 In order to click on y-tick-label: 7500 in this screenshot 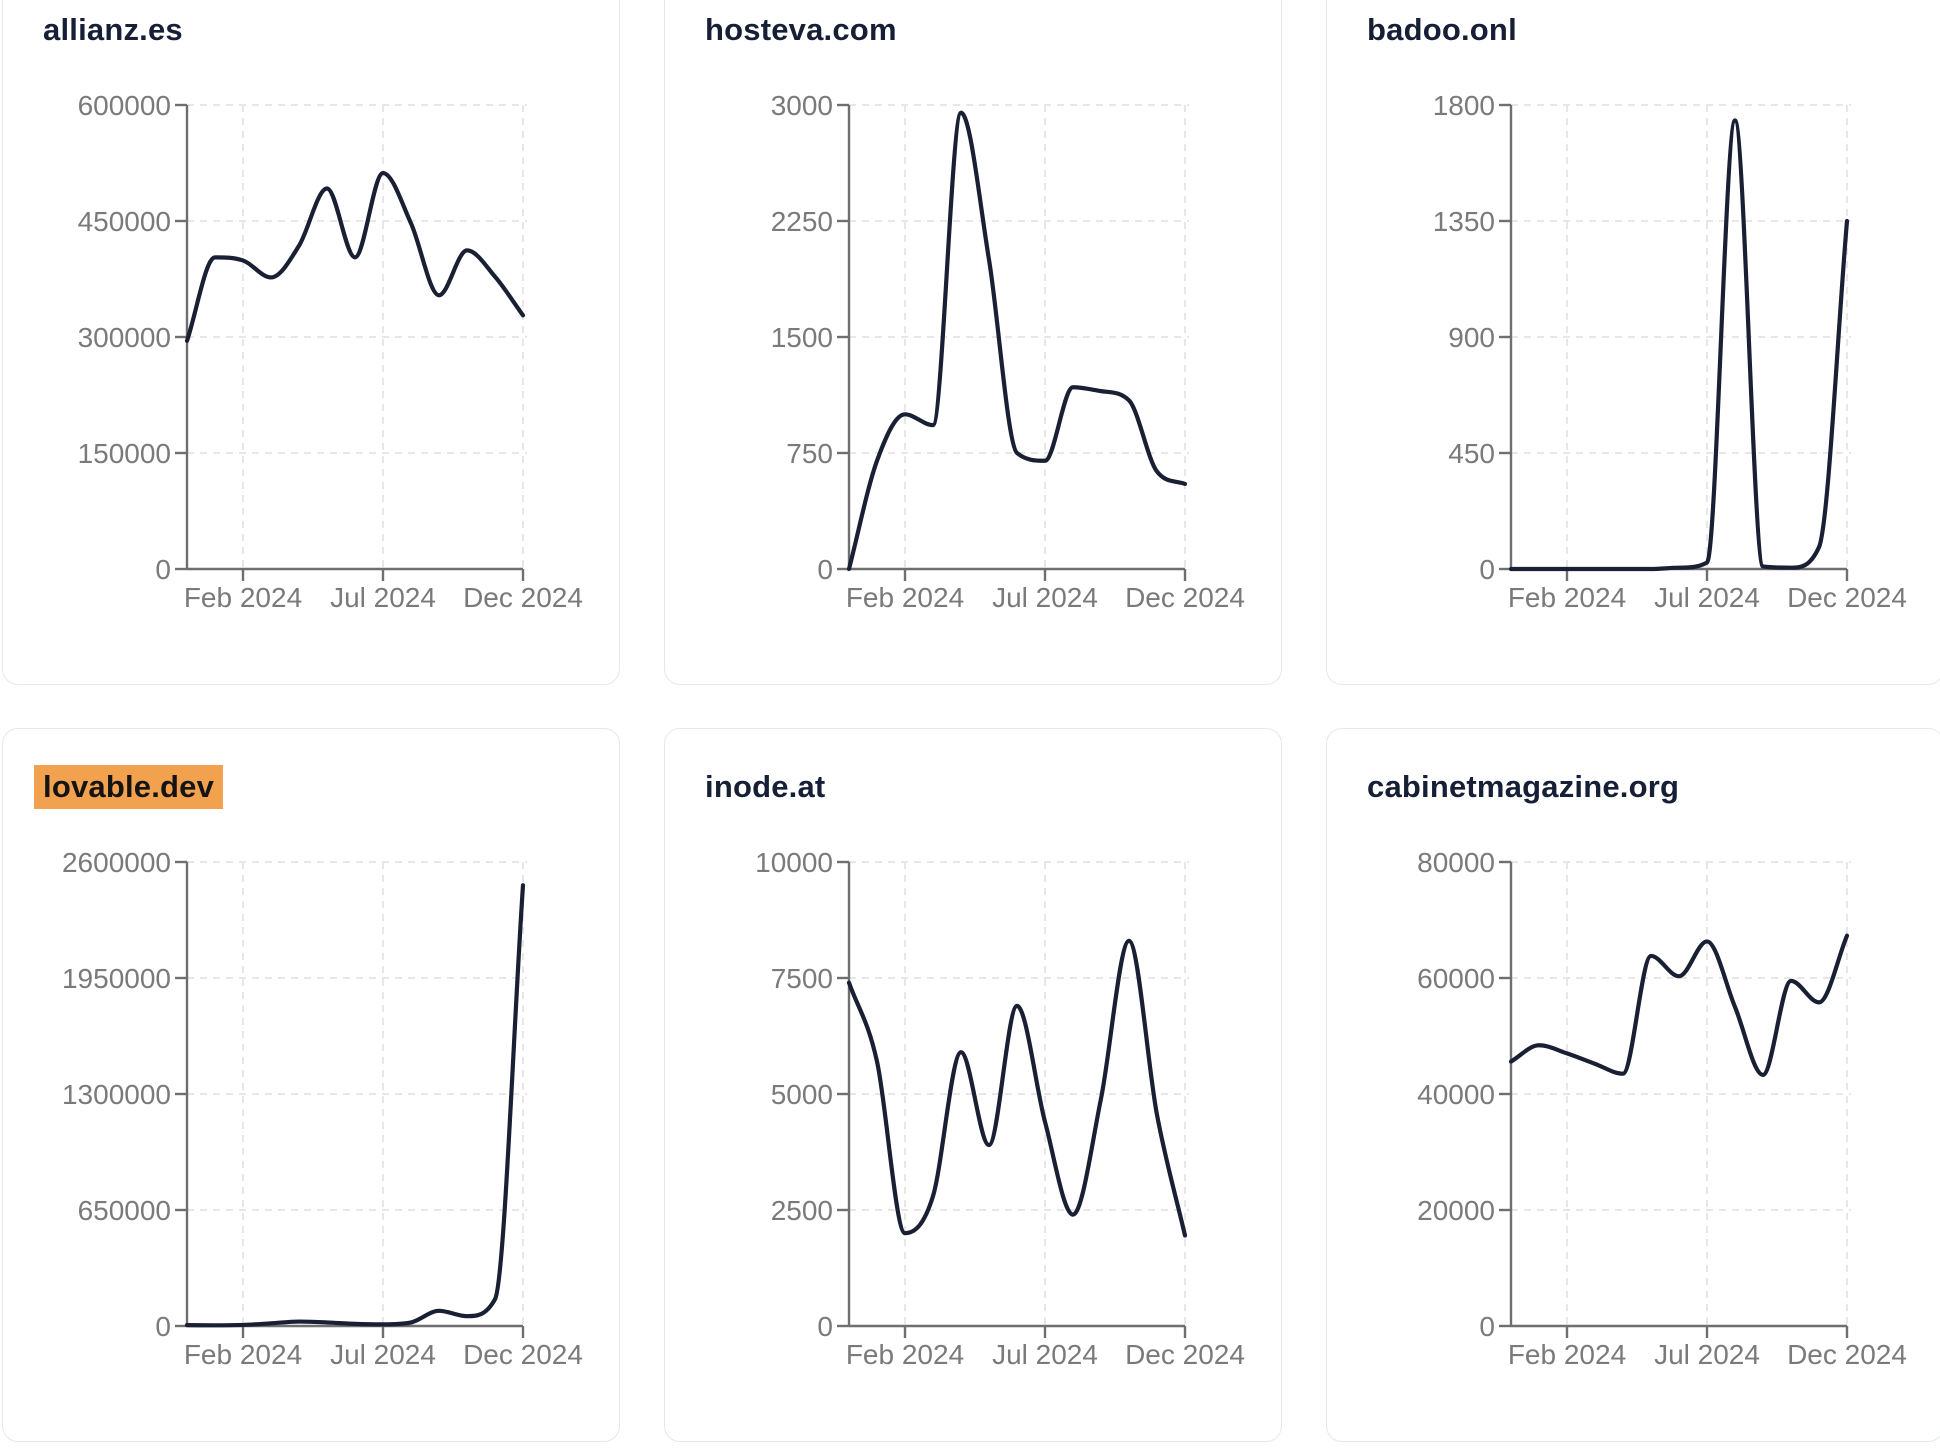, I will do `click(802, 978)`.